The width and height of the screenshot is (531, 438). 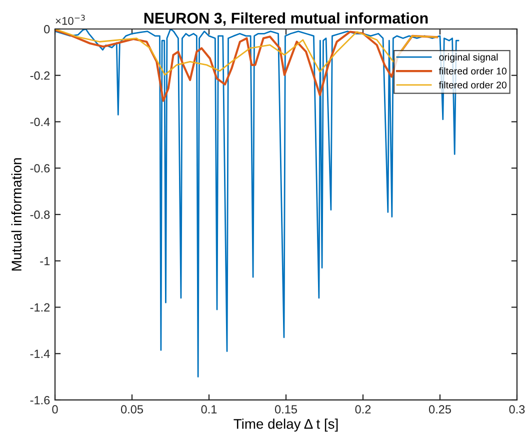 What do you see at coordinates (45, 261) in the screenshot?
I see `y-tick-label: -1` at bounding box center [45, 261].